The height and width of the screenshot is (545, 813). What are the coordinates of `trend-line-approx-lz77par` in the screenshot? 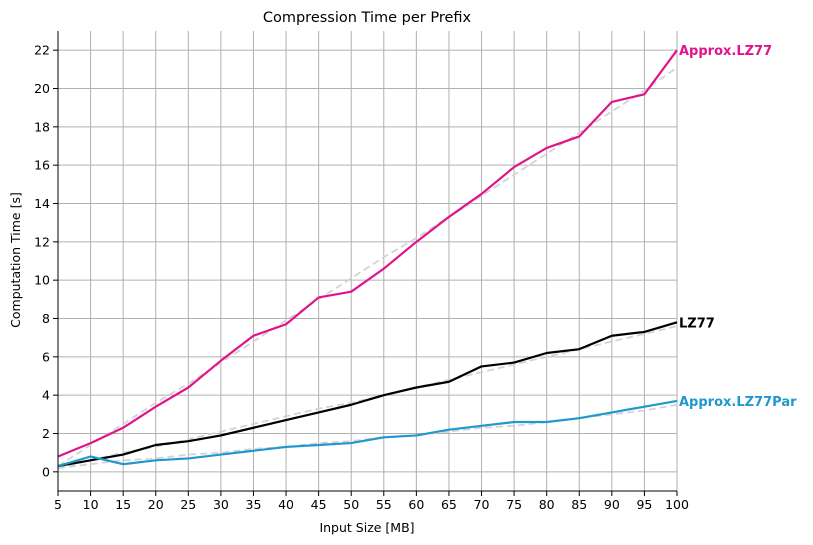 It's located at (367, 436).